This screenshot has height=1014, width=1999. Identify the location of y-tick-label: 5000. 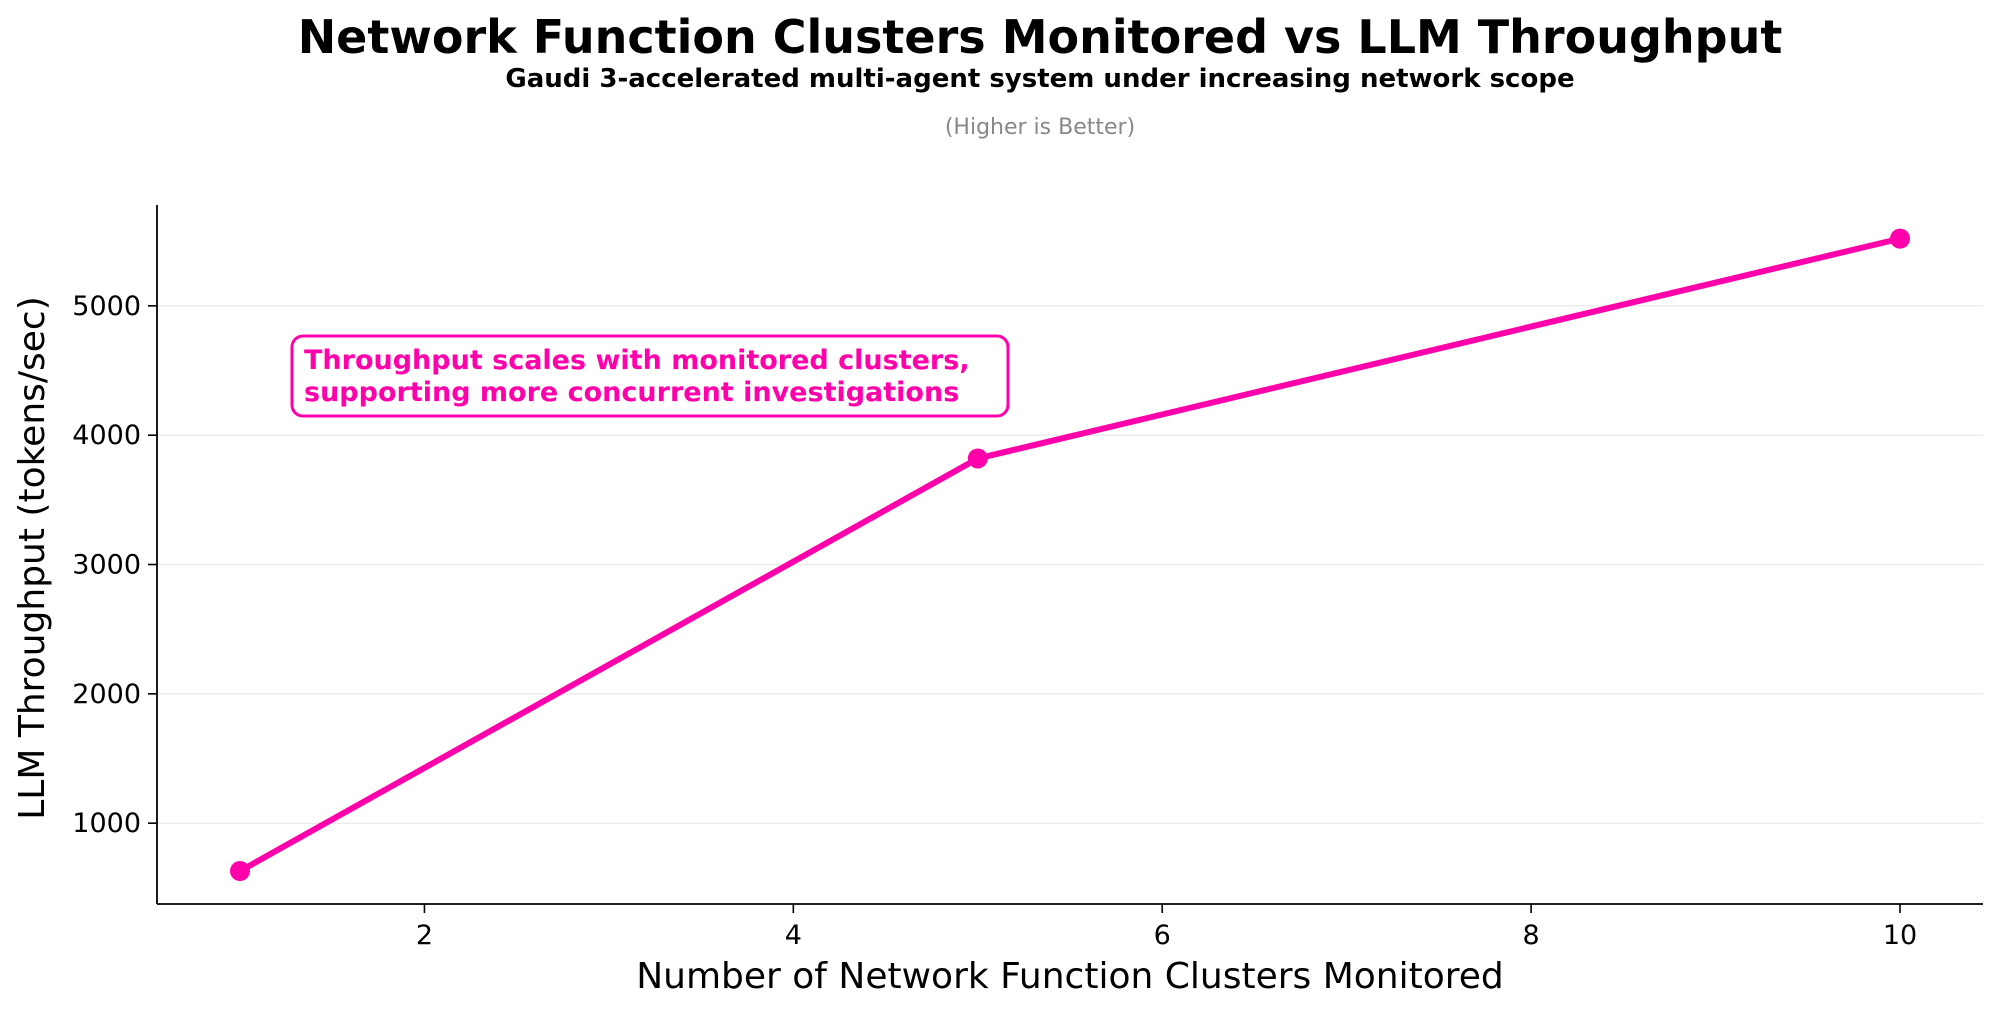
(106, 306).